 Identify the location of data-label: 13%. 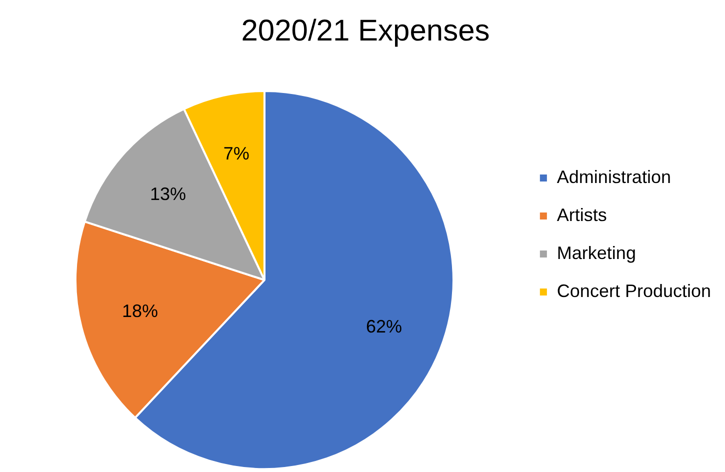
(168, 194).